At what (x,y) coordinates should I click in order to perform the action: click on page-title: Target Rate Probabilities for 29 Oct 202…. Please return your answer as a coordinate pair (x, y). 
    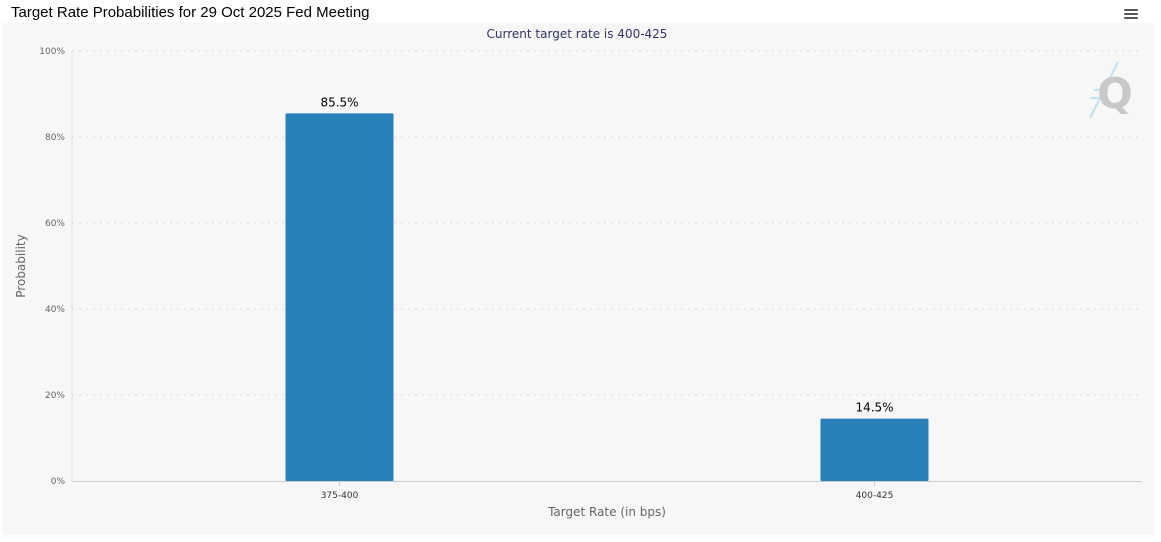
    Looking at the image, I should click on (190, 12).